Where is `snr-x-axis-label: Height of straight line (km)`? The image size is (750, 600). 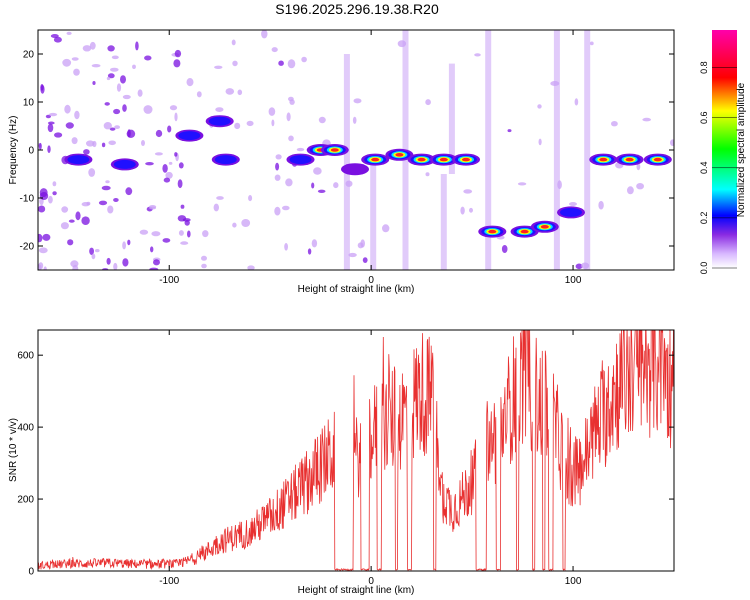
snr-x-axis-label: Height of straight line (km) is located at coordinates (356, 590).